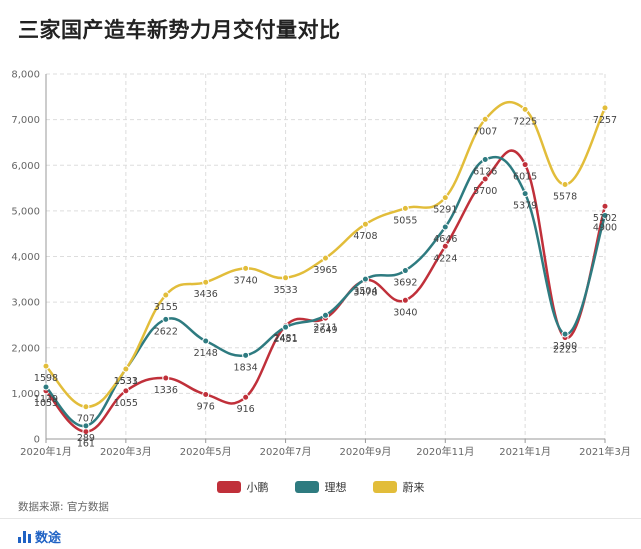 The image size is (641, 549). I want to click on x-tick-label: 2020年3月, so click(126, 451).